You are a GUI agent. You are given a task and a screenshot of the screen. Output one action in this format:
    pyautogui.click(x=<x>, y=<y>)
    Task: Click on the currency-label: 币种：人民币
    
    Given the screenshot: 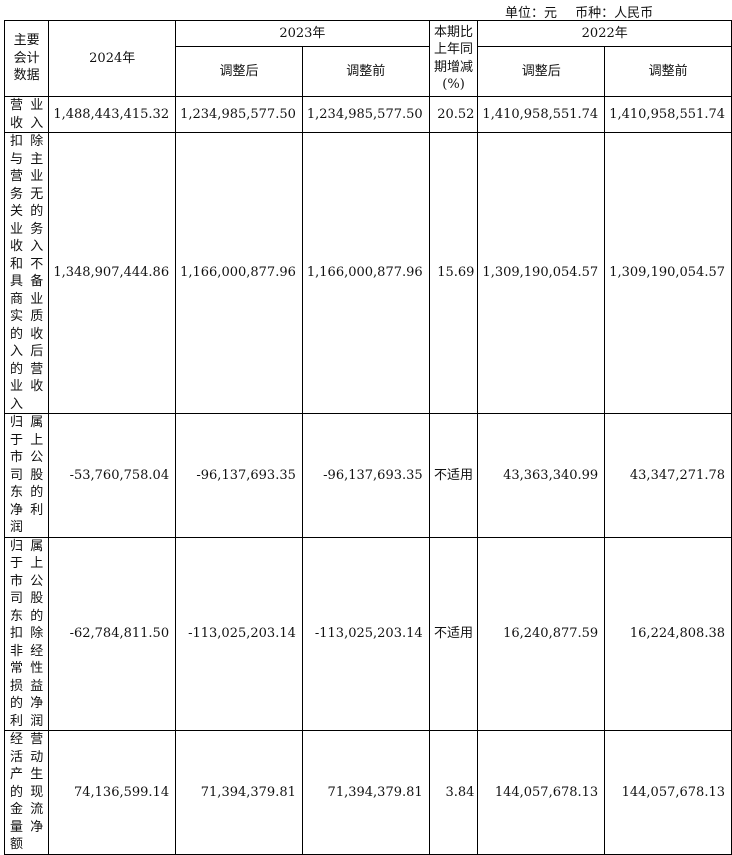 What is the action you would take?
    pyautogui.click(x=614, y=13)
    